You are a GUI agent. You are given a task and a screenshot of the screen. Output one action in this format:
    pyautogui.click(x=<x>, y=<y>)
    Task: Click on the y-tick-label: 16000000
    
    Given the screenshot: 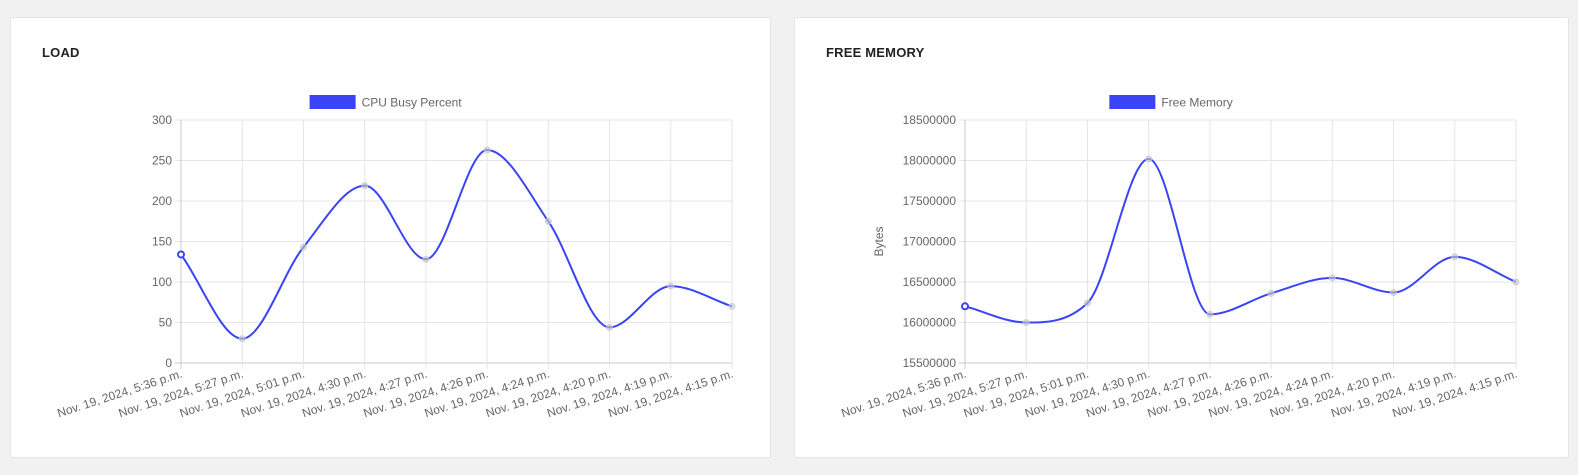 What is the action you would take?
    pyautogui.click(x=930, y=323)
    